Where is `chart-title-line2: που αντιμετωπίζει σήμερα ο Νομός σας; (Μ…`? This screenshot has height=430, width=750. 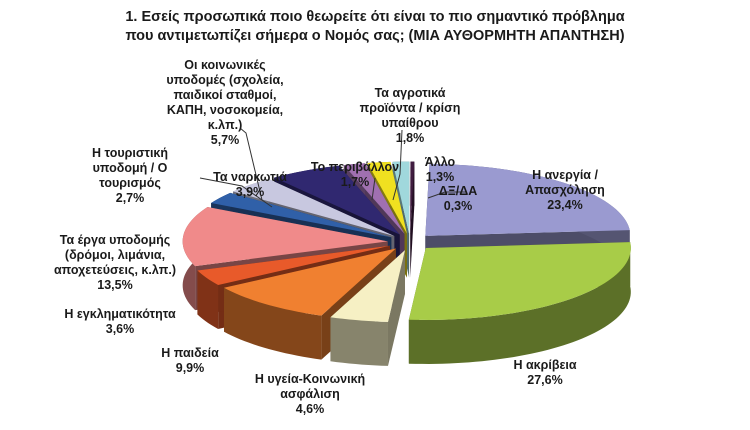 chart-title-line2: που αντιμετωπίζει σήμερα ο Νομός σας; (Μ… is located at coordinates (375, 36).